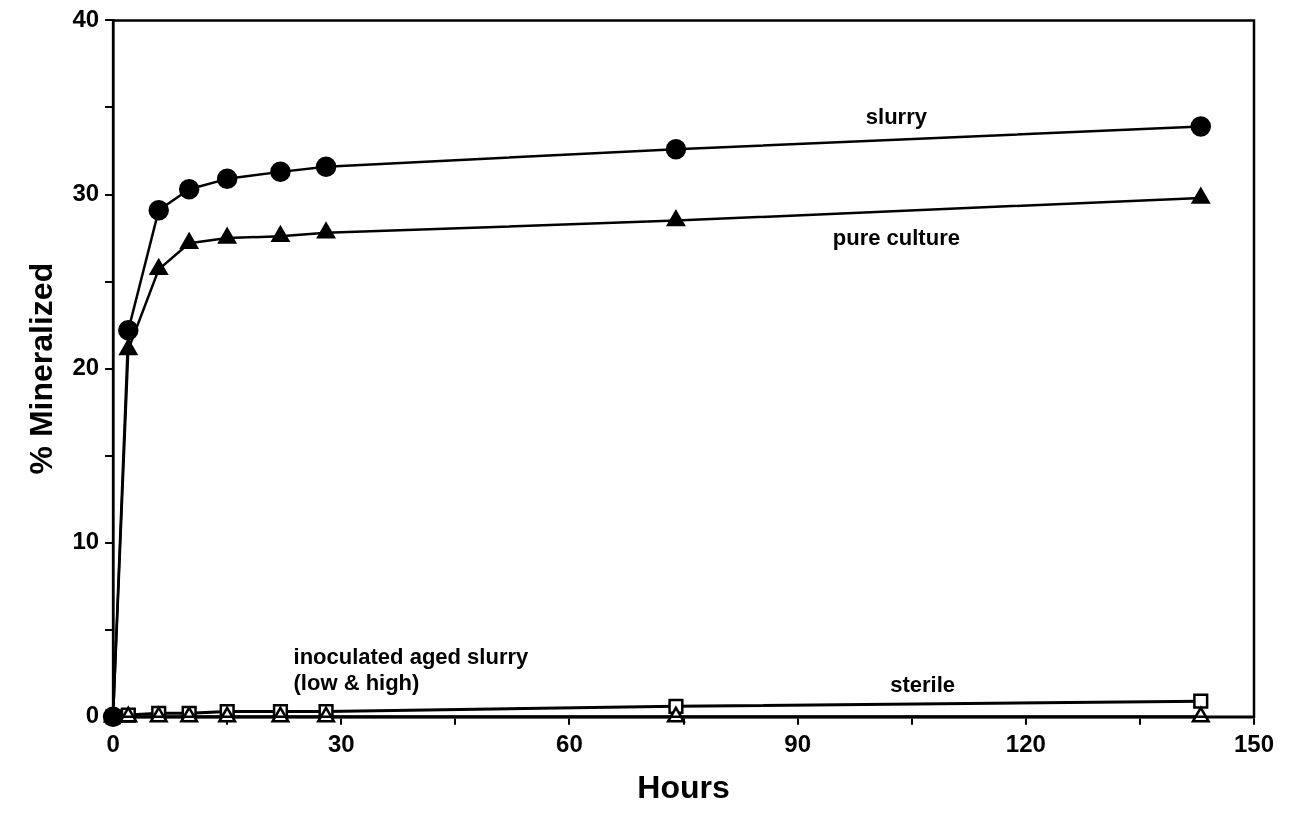 The height and width of the screenshot is (818, 1298). I want to click on y-tick-label: 40, so click(86, 19).